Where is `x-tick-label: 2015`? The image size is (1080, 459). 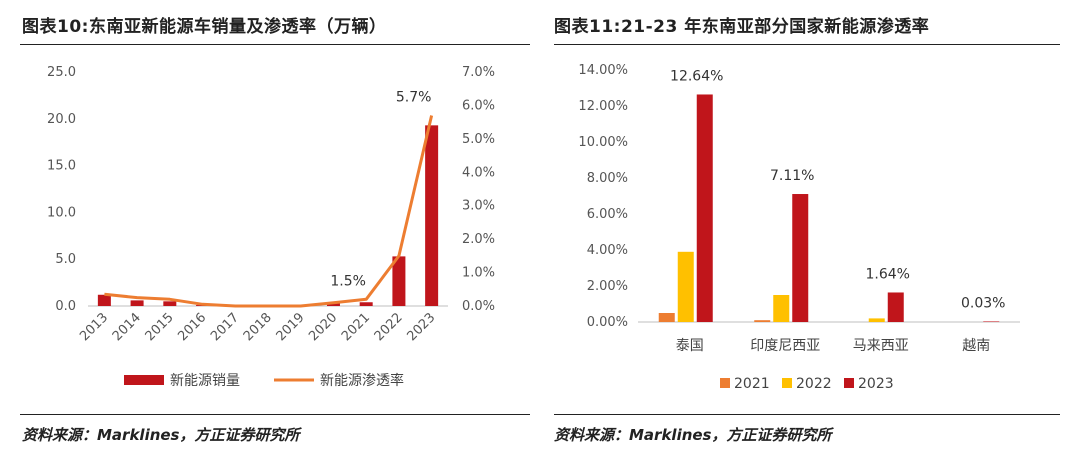
x-tick-label: 2015 is located at coordinates (160, 327).